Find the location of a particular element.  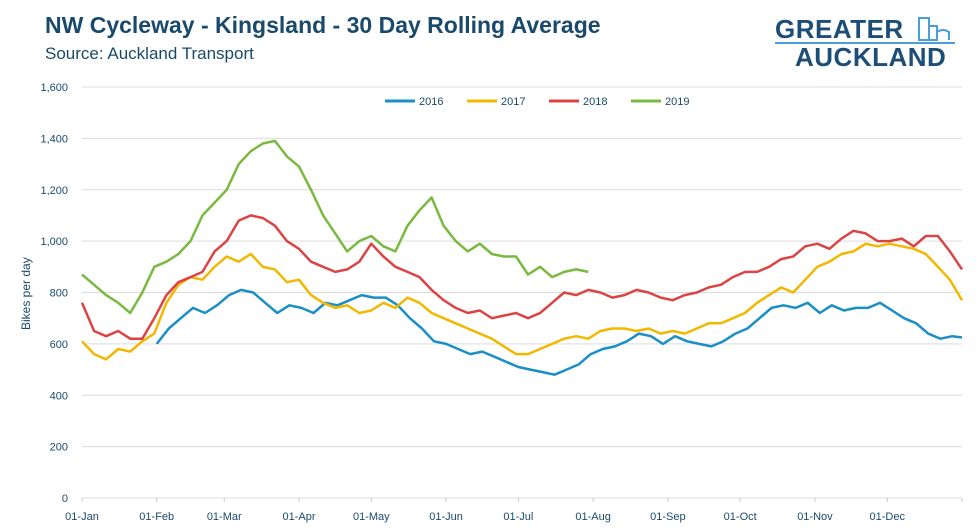

y-tick-label: 0 is located at coordinates (65, 499).